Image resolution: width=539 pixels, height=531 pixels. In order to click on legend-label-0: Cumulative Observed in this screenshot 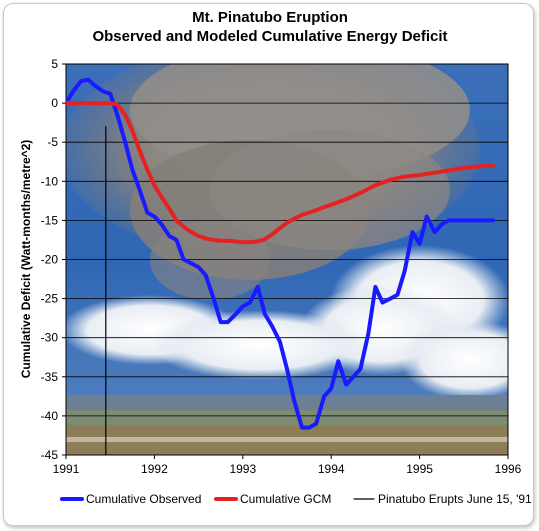, I will do `click(143, 499)`.